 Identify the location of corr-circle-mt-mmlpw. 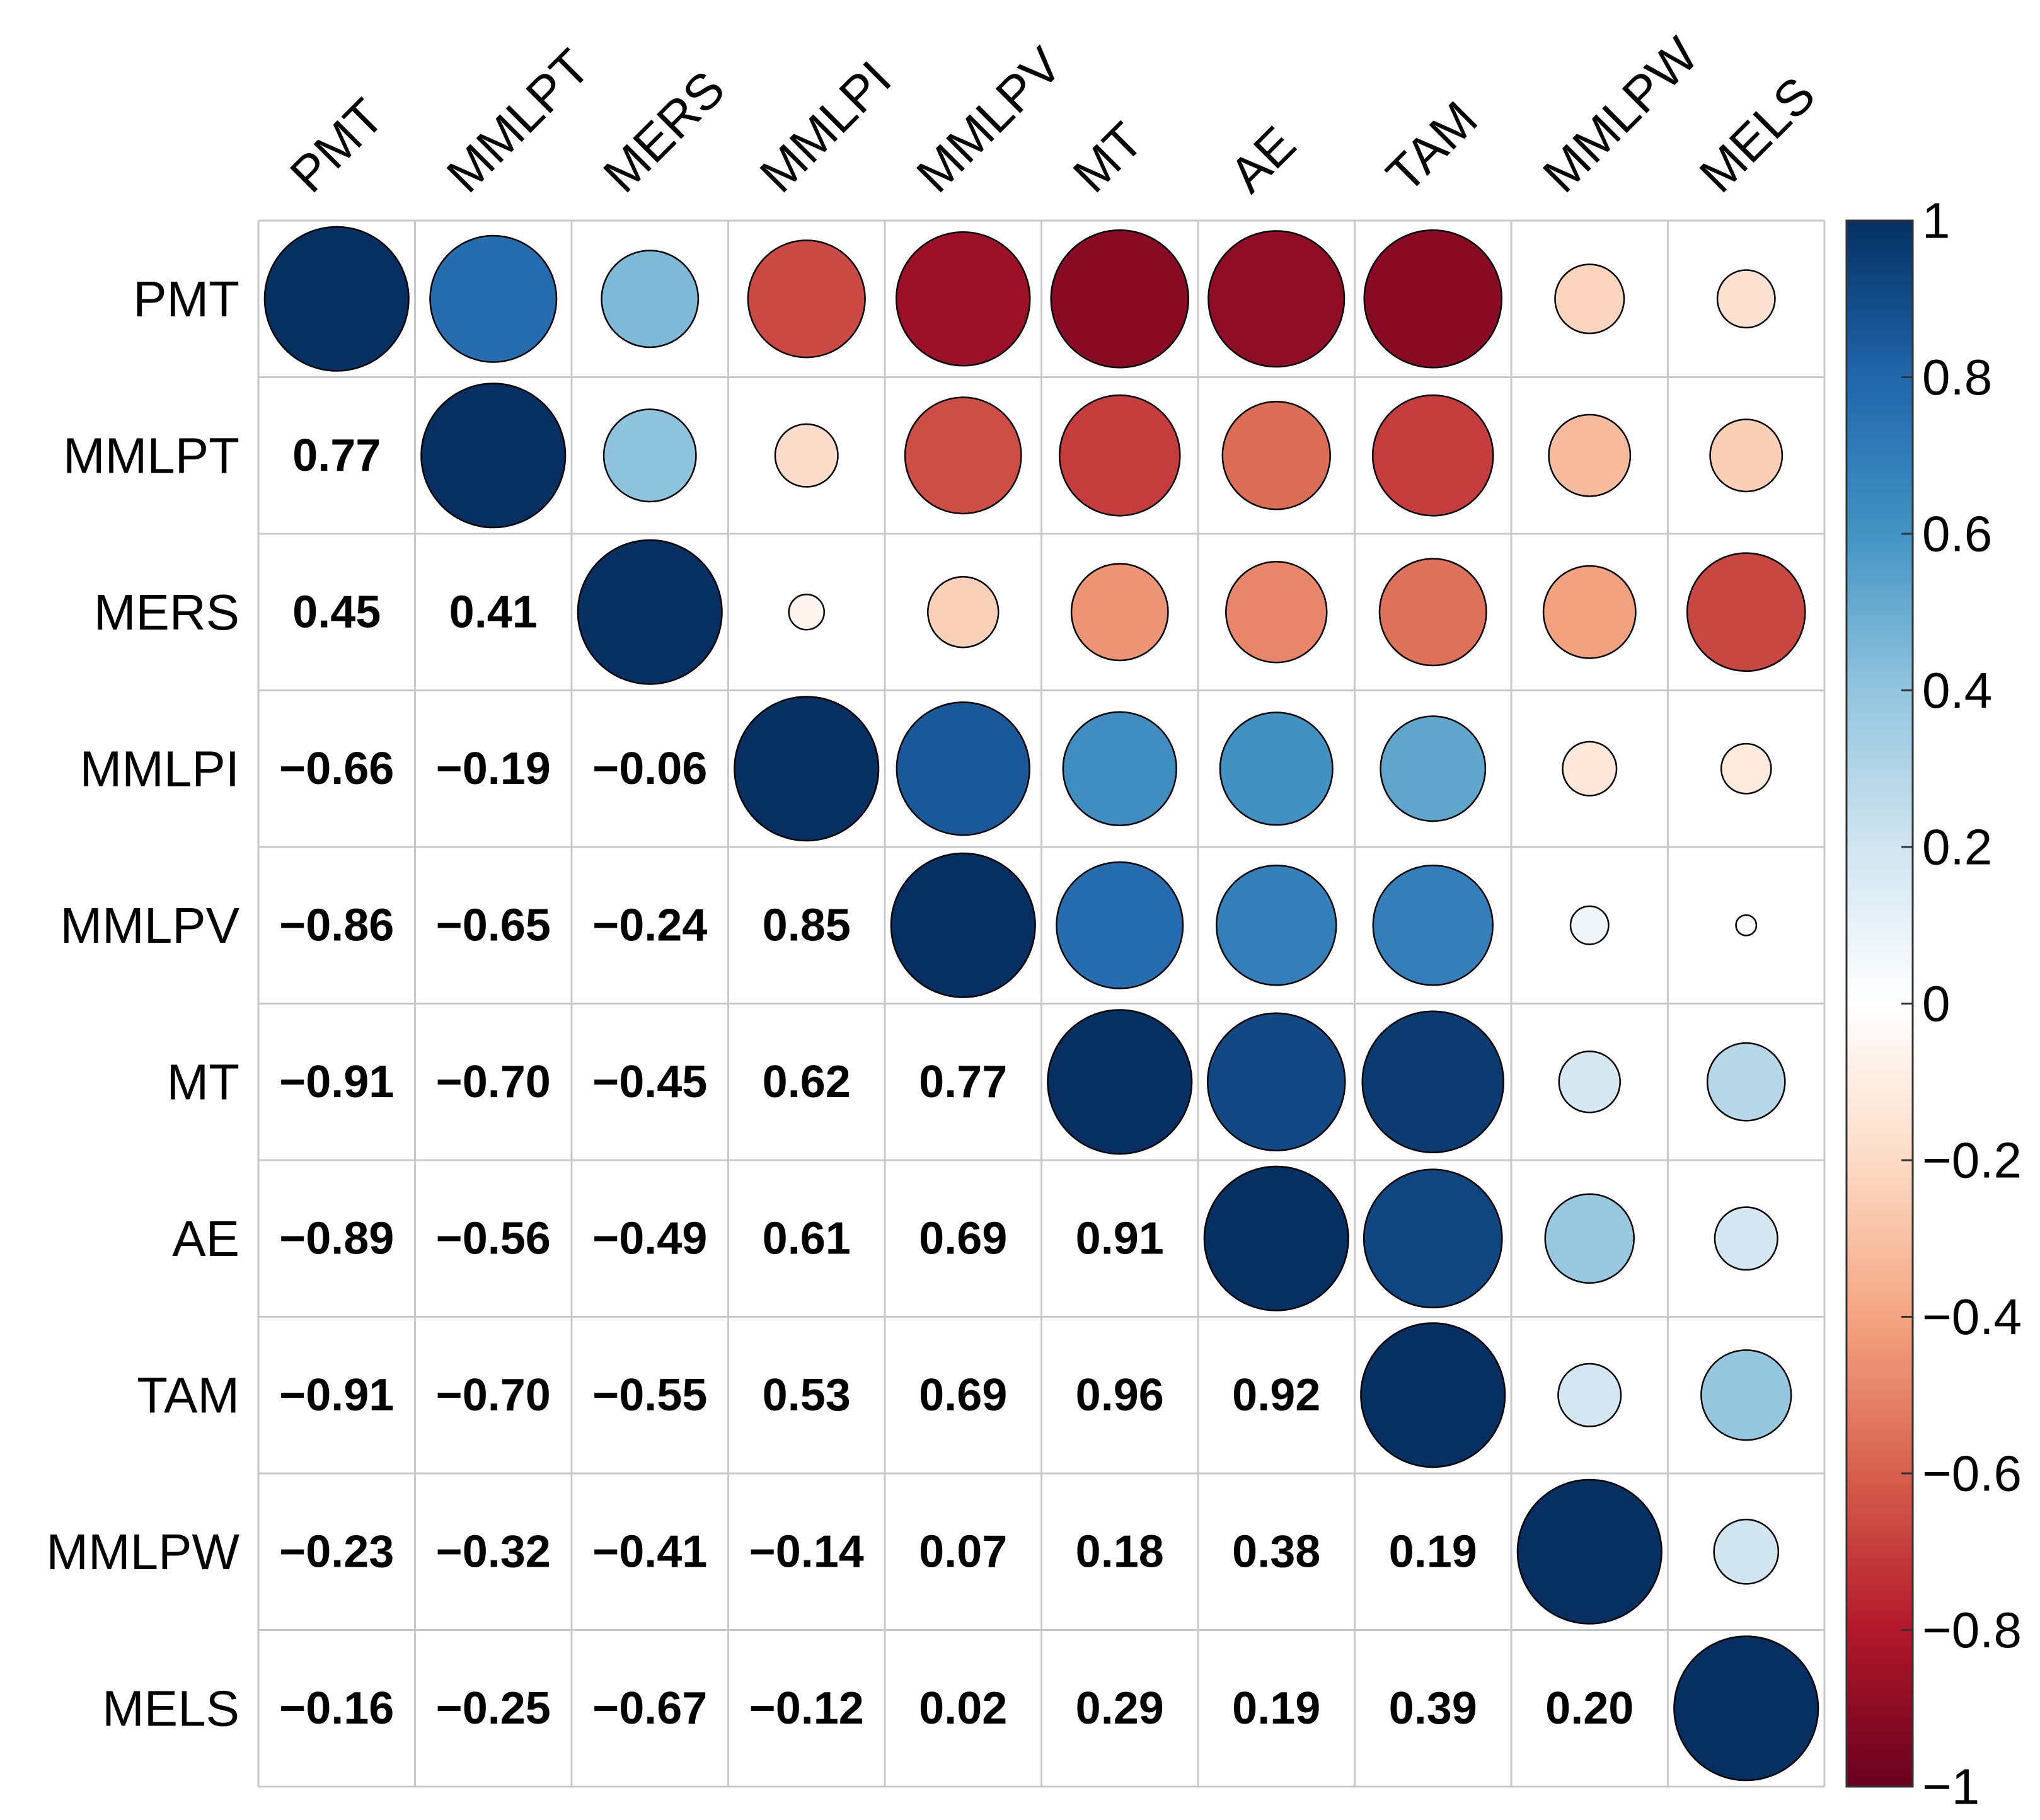
(1589, 1082).